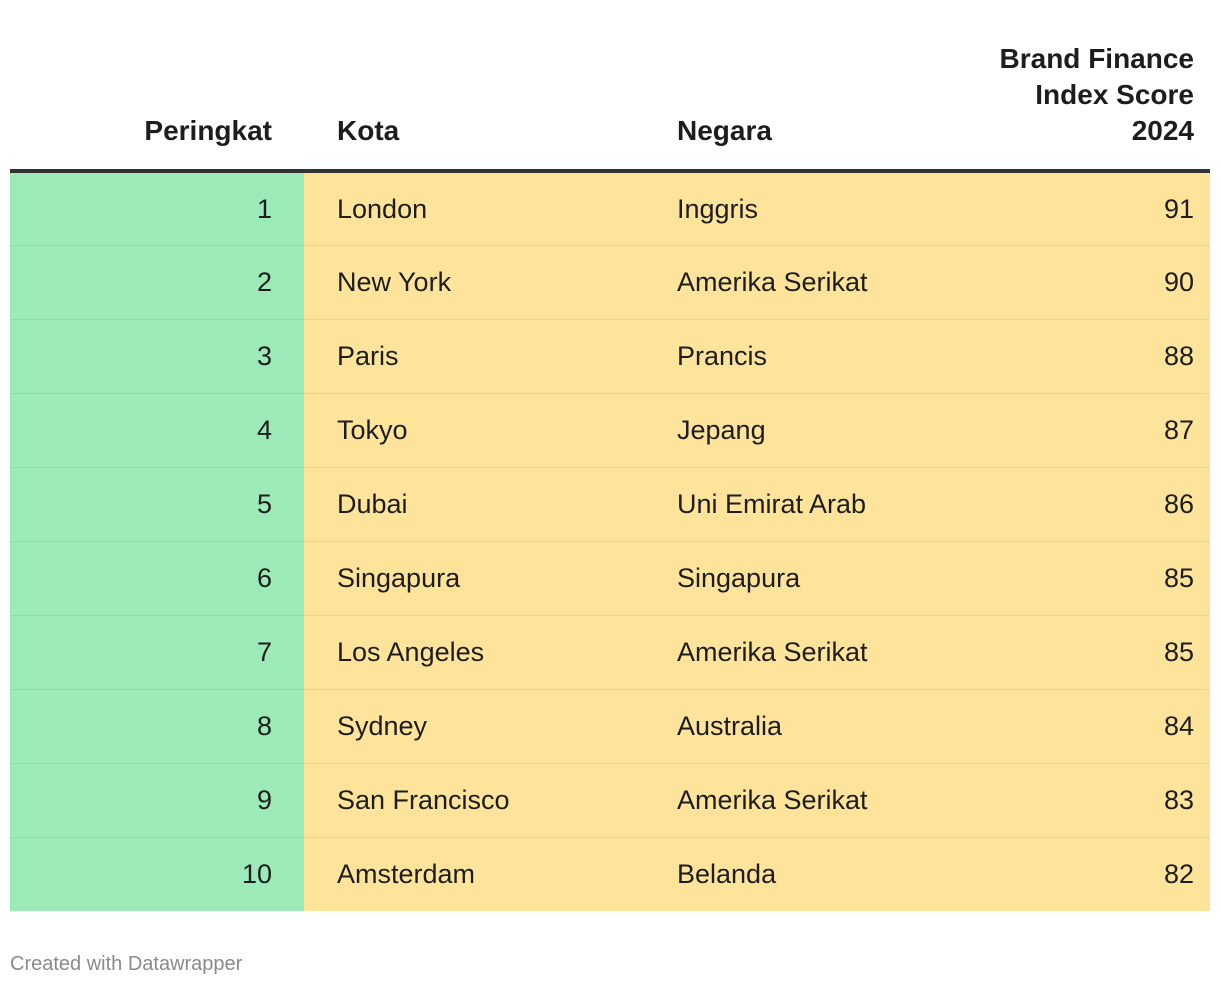 Image resolution: width=1220 pixels, height=988 pixels. I want to click on rank-cell: 7, so click(157, 652).